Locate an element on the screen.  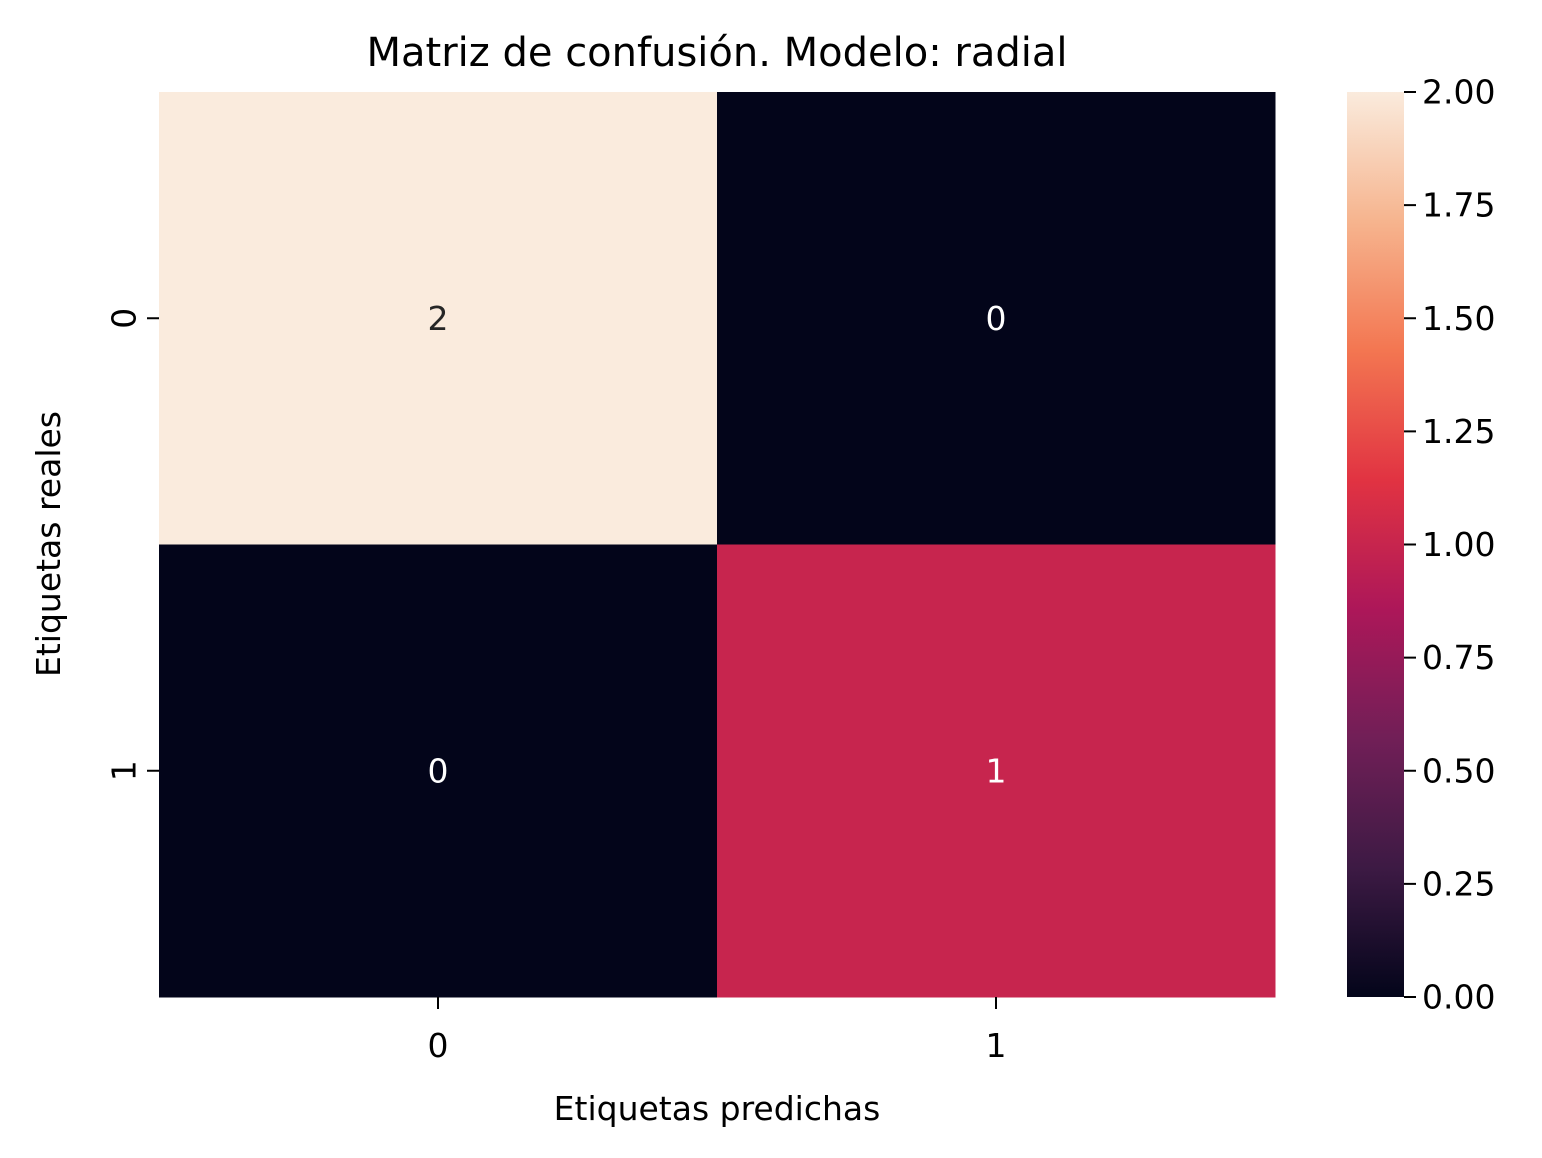
y-axis-label: Etiquetas reales is located at coordinates (48, 544).